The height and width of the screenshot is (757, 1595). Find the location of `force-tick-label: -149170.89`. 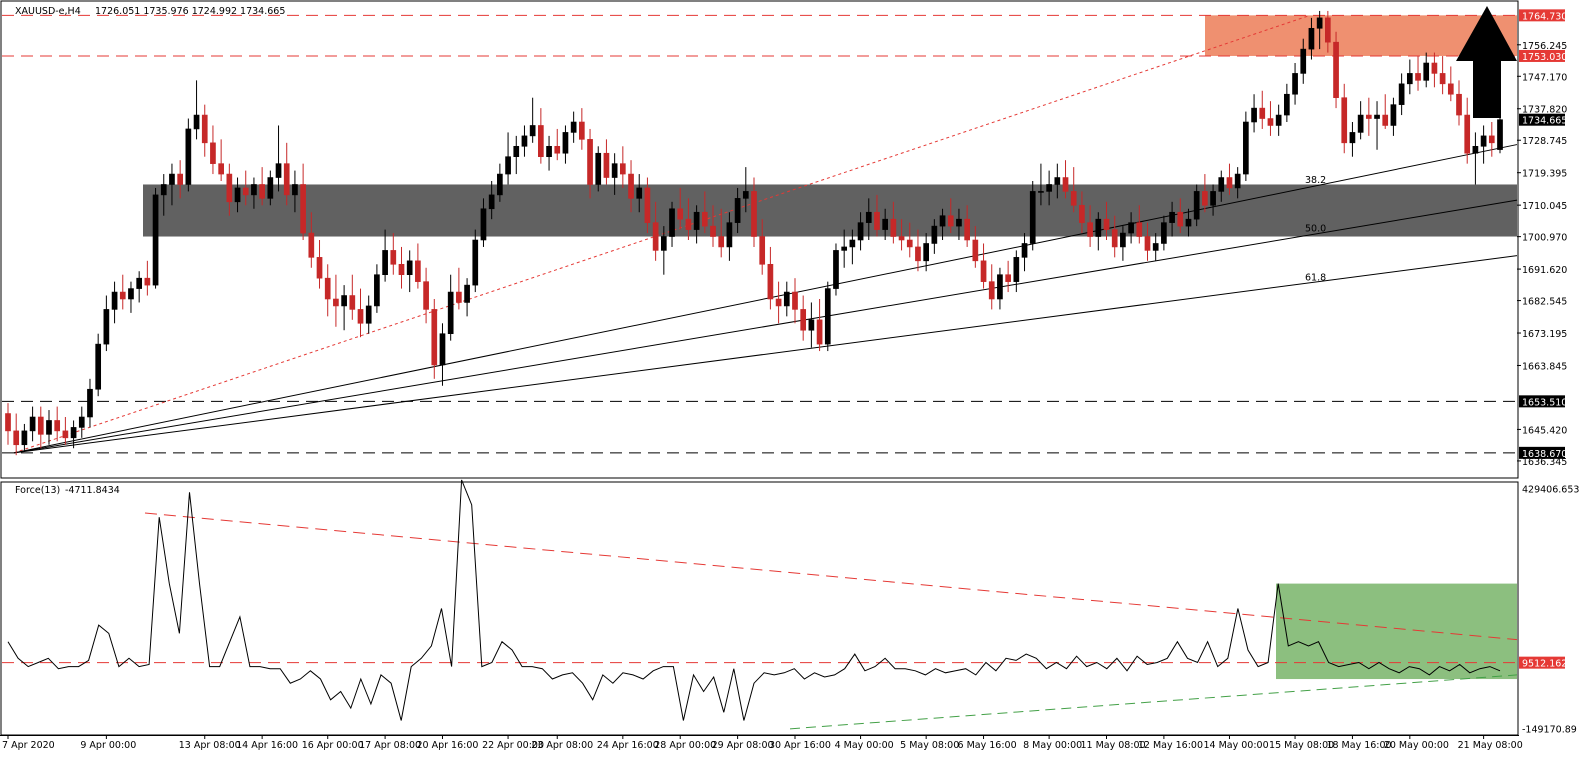

force-tick-label: -149170.89 is located at coordinates (1549, 730).